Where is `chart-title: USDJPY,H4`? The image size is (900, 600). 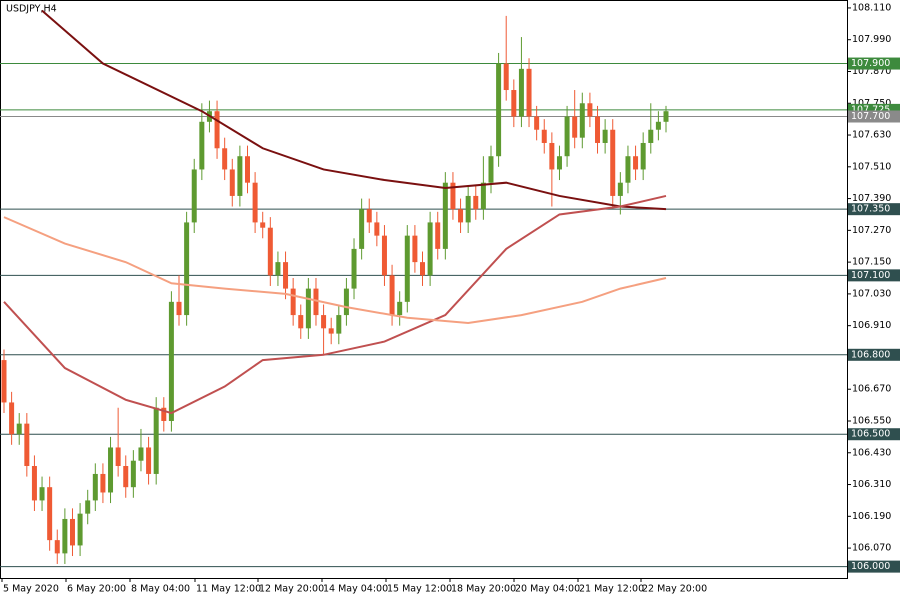 chart-title: USDJPY,H4 is located at coordinates (31, 9).